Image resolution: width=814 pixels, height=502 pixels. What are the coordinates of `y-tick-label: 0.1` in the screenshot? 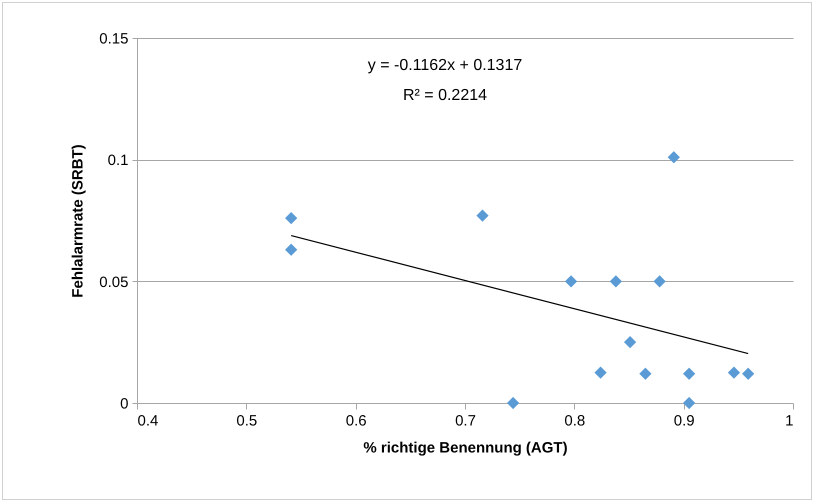 It's located at (118, 161).